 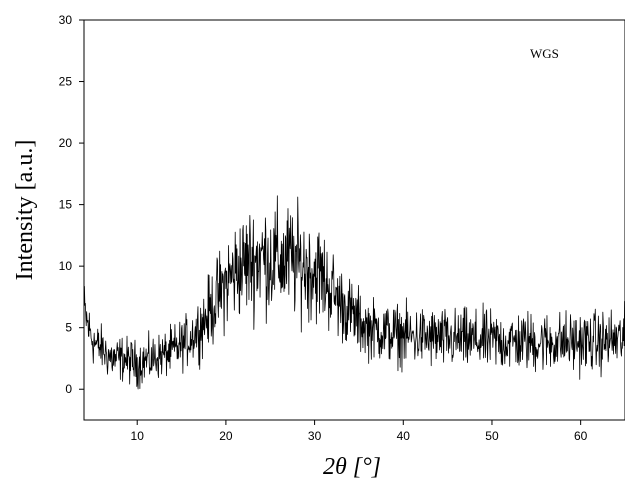 I want to click on y-tick-label: 25, so click(x=66, y=82).